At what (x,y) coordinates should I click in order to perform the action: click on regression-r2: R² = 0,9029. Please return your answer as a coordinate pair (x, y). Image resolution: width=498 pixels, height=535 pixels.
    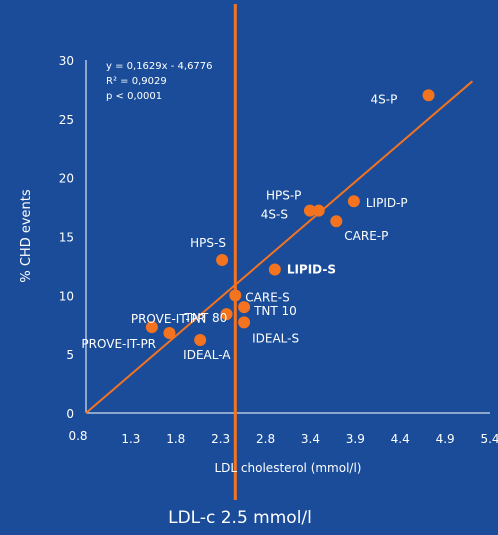
    Looking at the image, I should click on (136, 81).